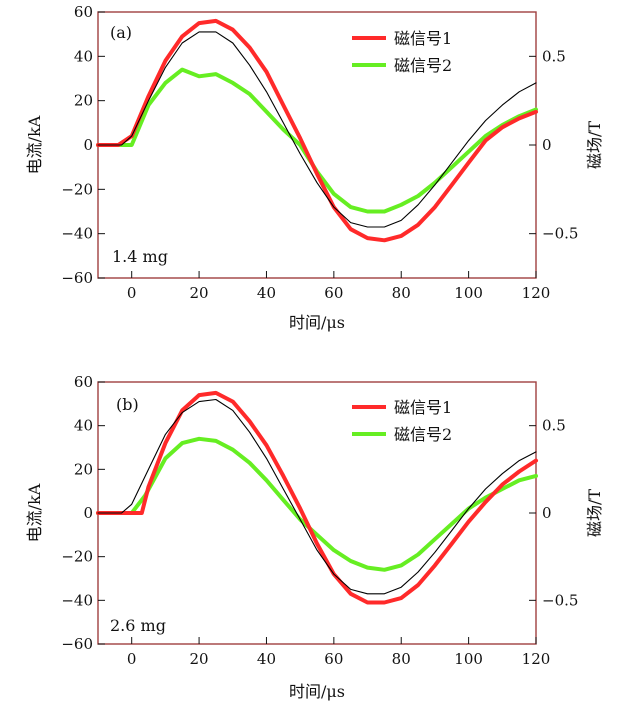  Describe the element at coordinates (140, 256) in the screenshot. I see `sample-mass-annotation: 1.4 mg` at that location.